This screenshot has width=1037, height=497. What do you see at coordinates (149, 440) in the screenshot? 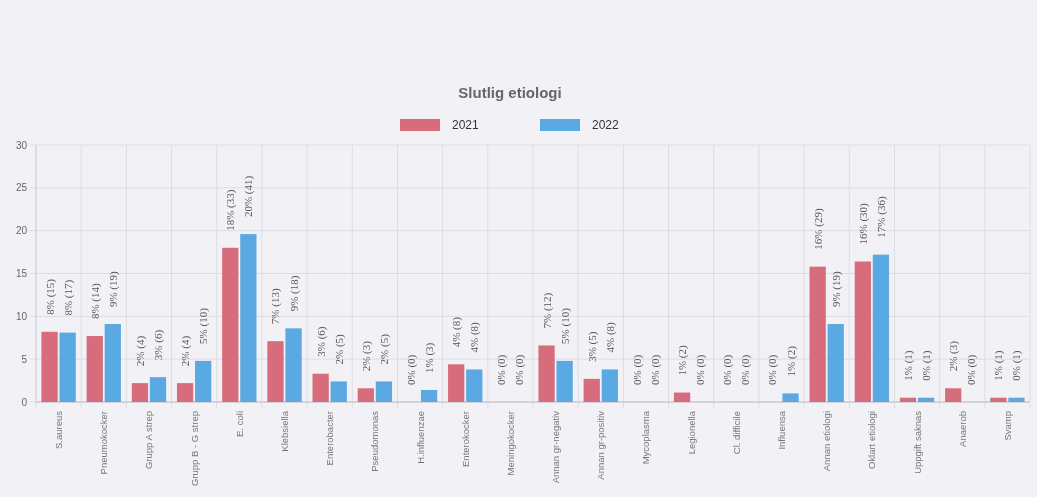
I see `x-tick-label: Grupp A strep` at bounding box center [149, 440].